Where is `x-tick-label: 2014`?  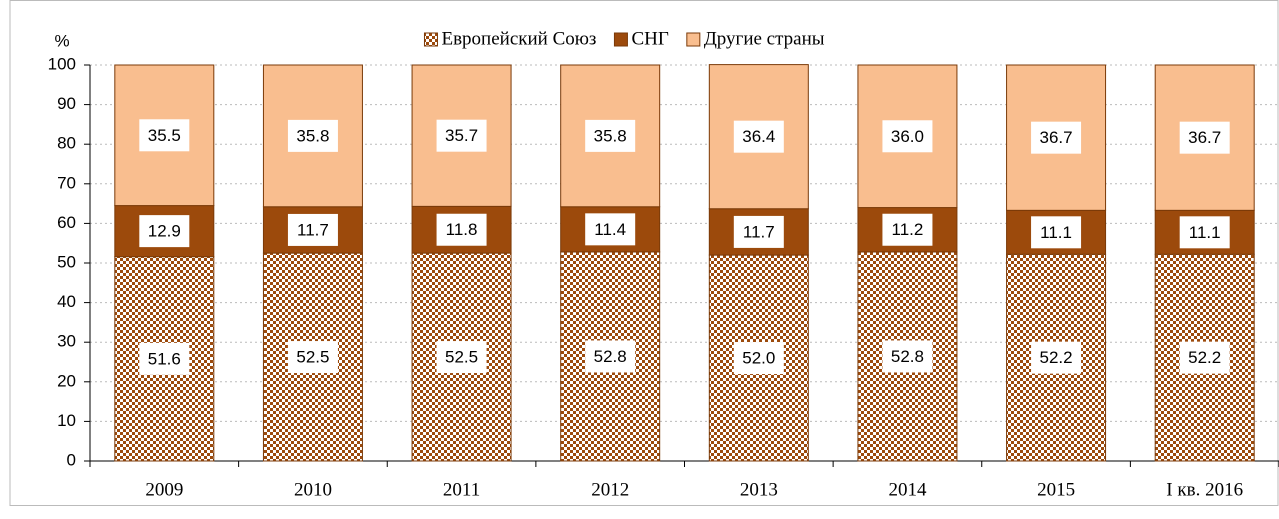 x-tick-label: 2014 is located at coordinates (907, 489).